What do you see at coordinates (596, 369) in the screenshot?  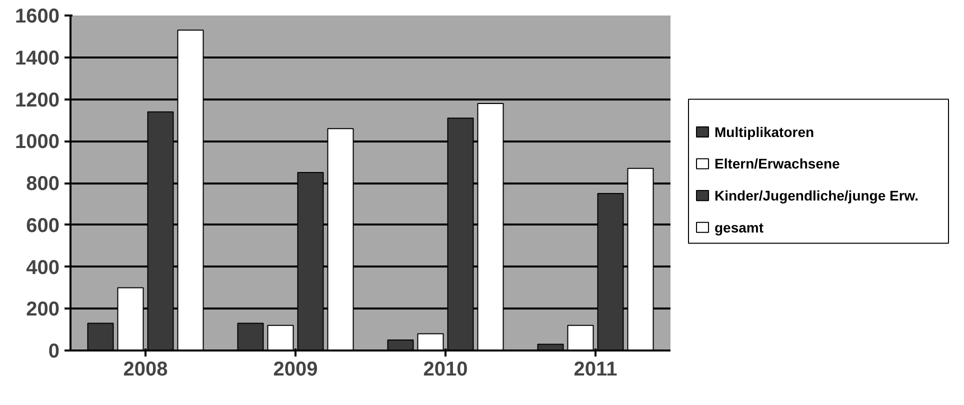 I see `x-tick-label: 2011` at bounding box center [596, 369].